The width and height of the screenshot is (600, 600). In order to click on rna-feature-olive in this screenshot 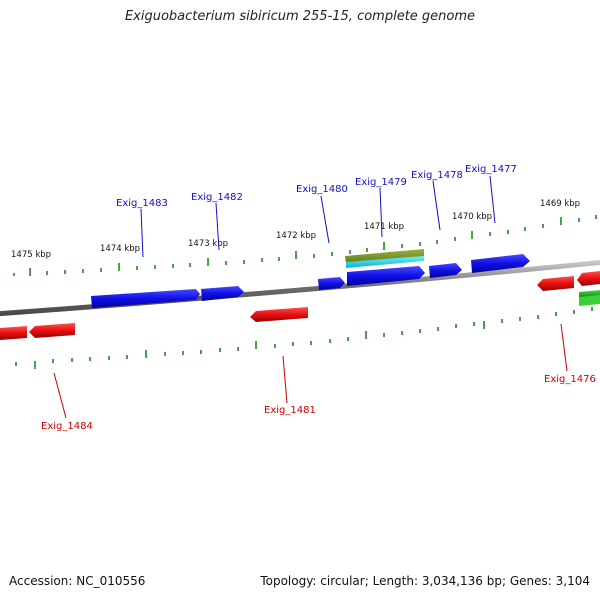, I will do `click(384, 256)`.